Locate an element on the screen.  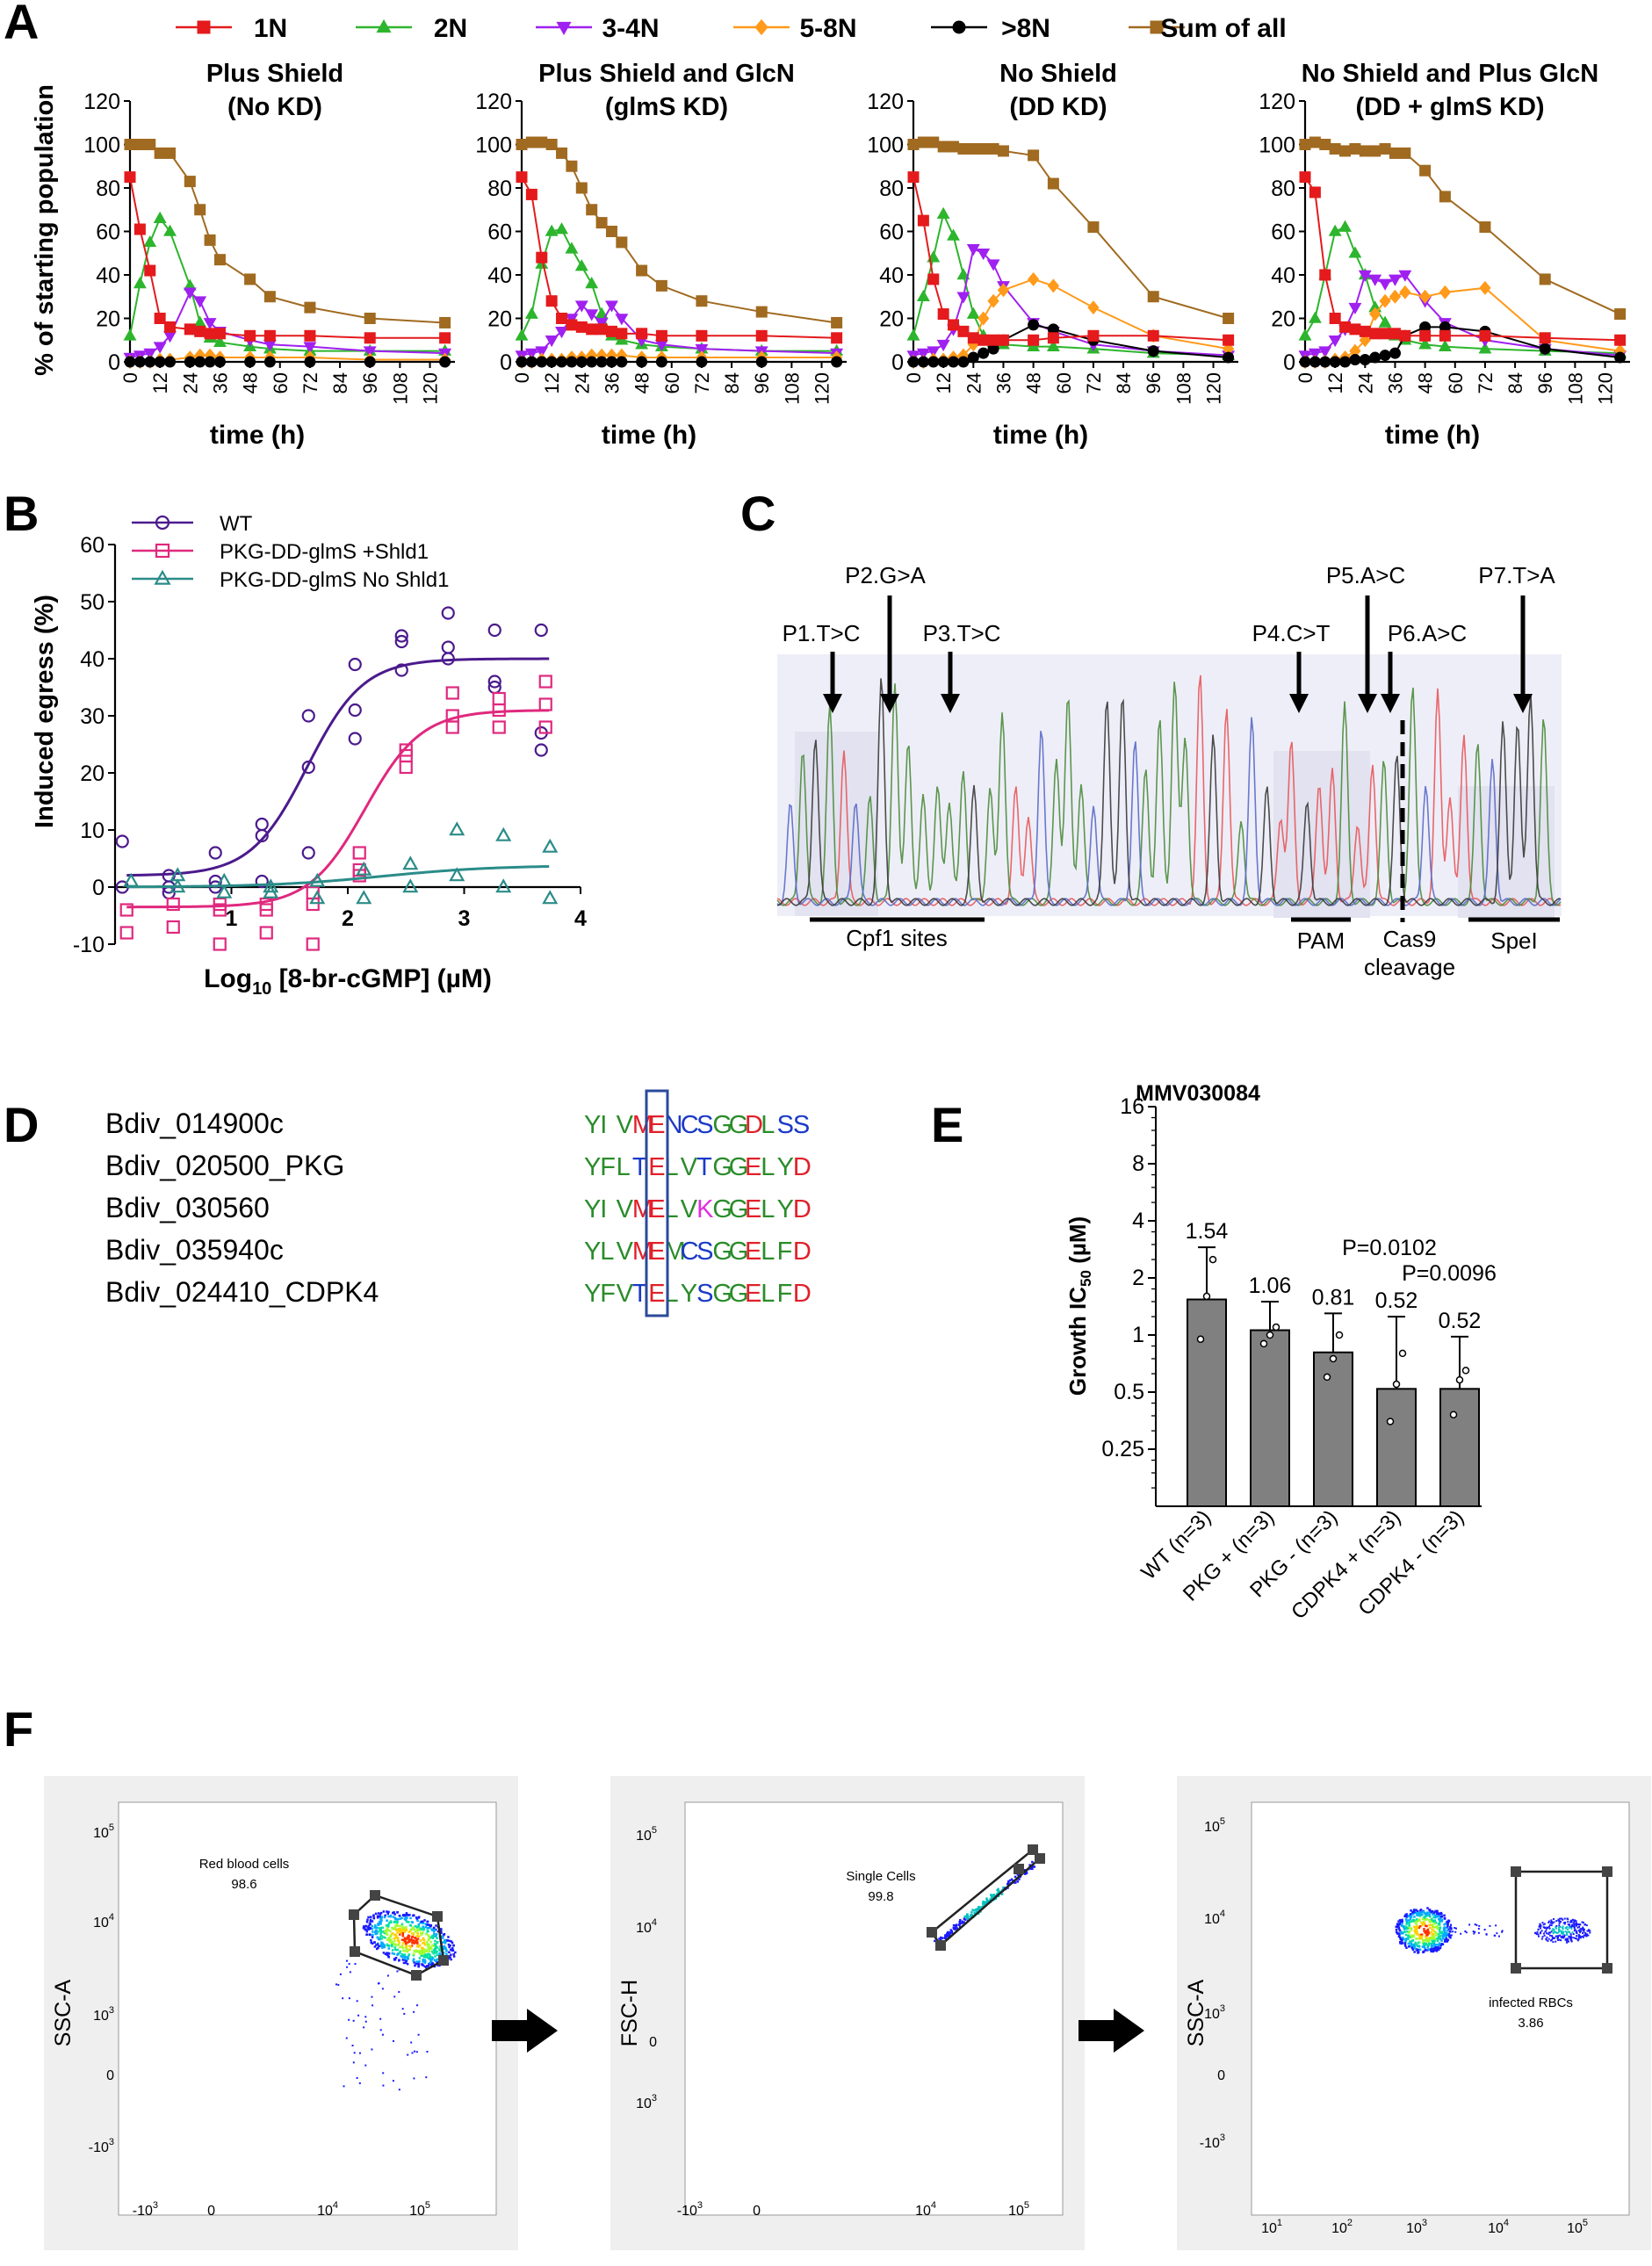
residue: G is located at coordinates (739, 1125).